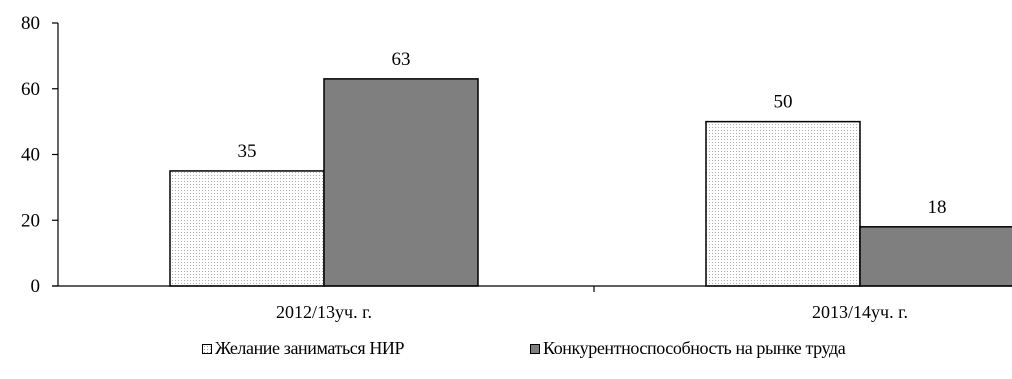 This screenshot has width=1012, height=379. I want to click on y-tick-label-0: 0, so click(36, 286).